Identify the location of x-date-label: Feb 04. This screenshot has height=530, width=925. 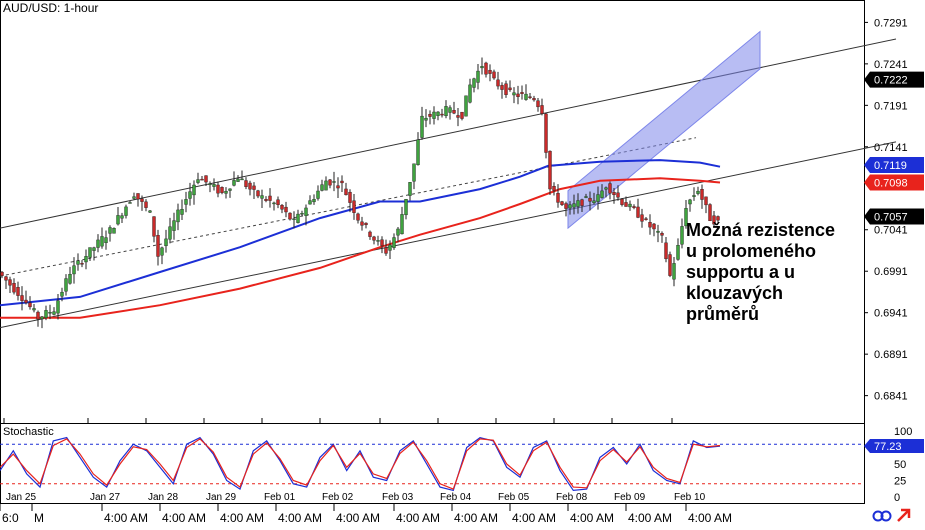
(456, 497).